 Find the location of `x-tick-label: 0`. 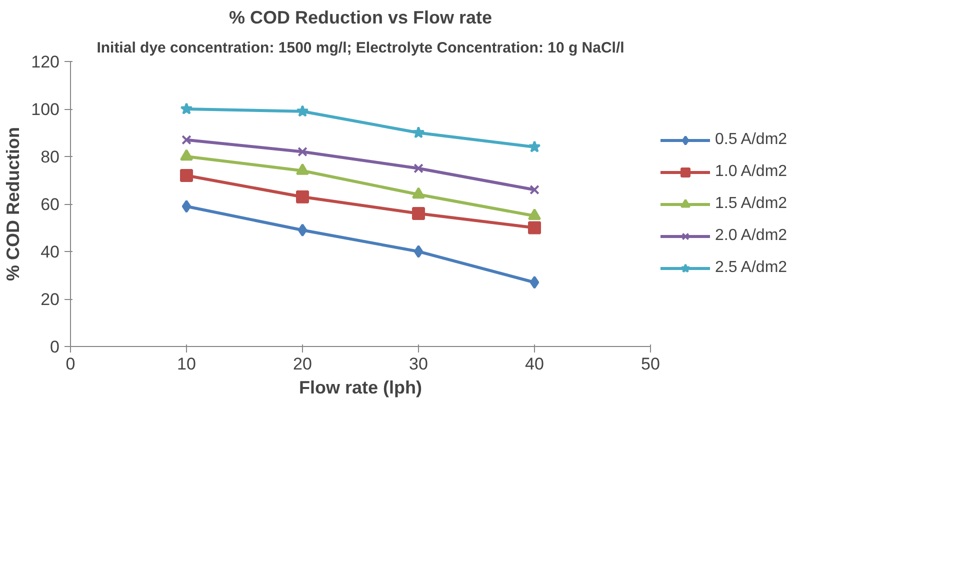

x-tick-label: 0 is located at coordinates (71, 364).